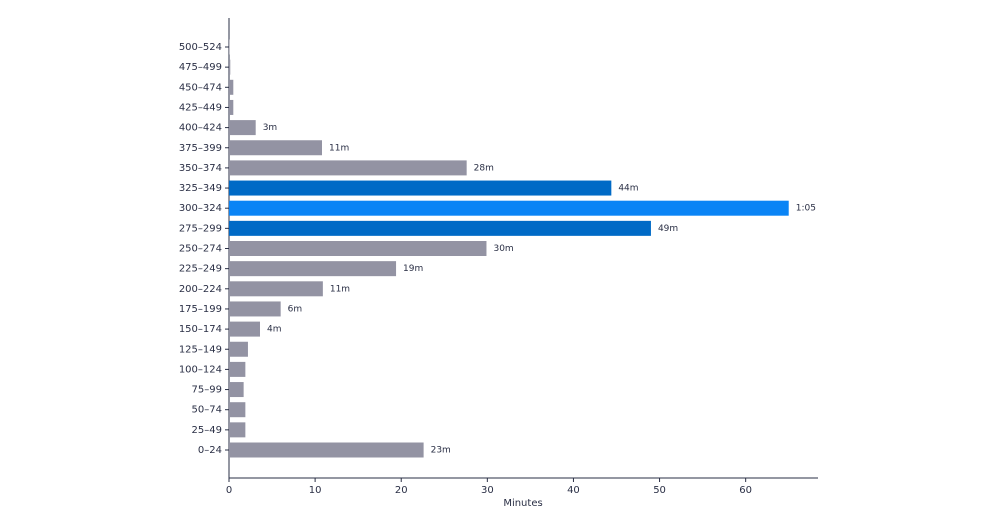 The image size is (1000, 525). What do you see at coordinates (668, 229) in the screenshot?
I see `value-label: 49m` at bounding box center [668, 229].